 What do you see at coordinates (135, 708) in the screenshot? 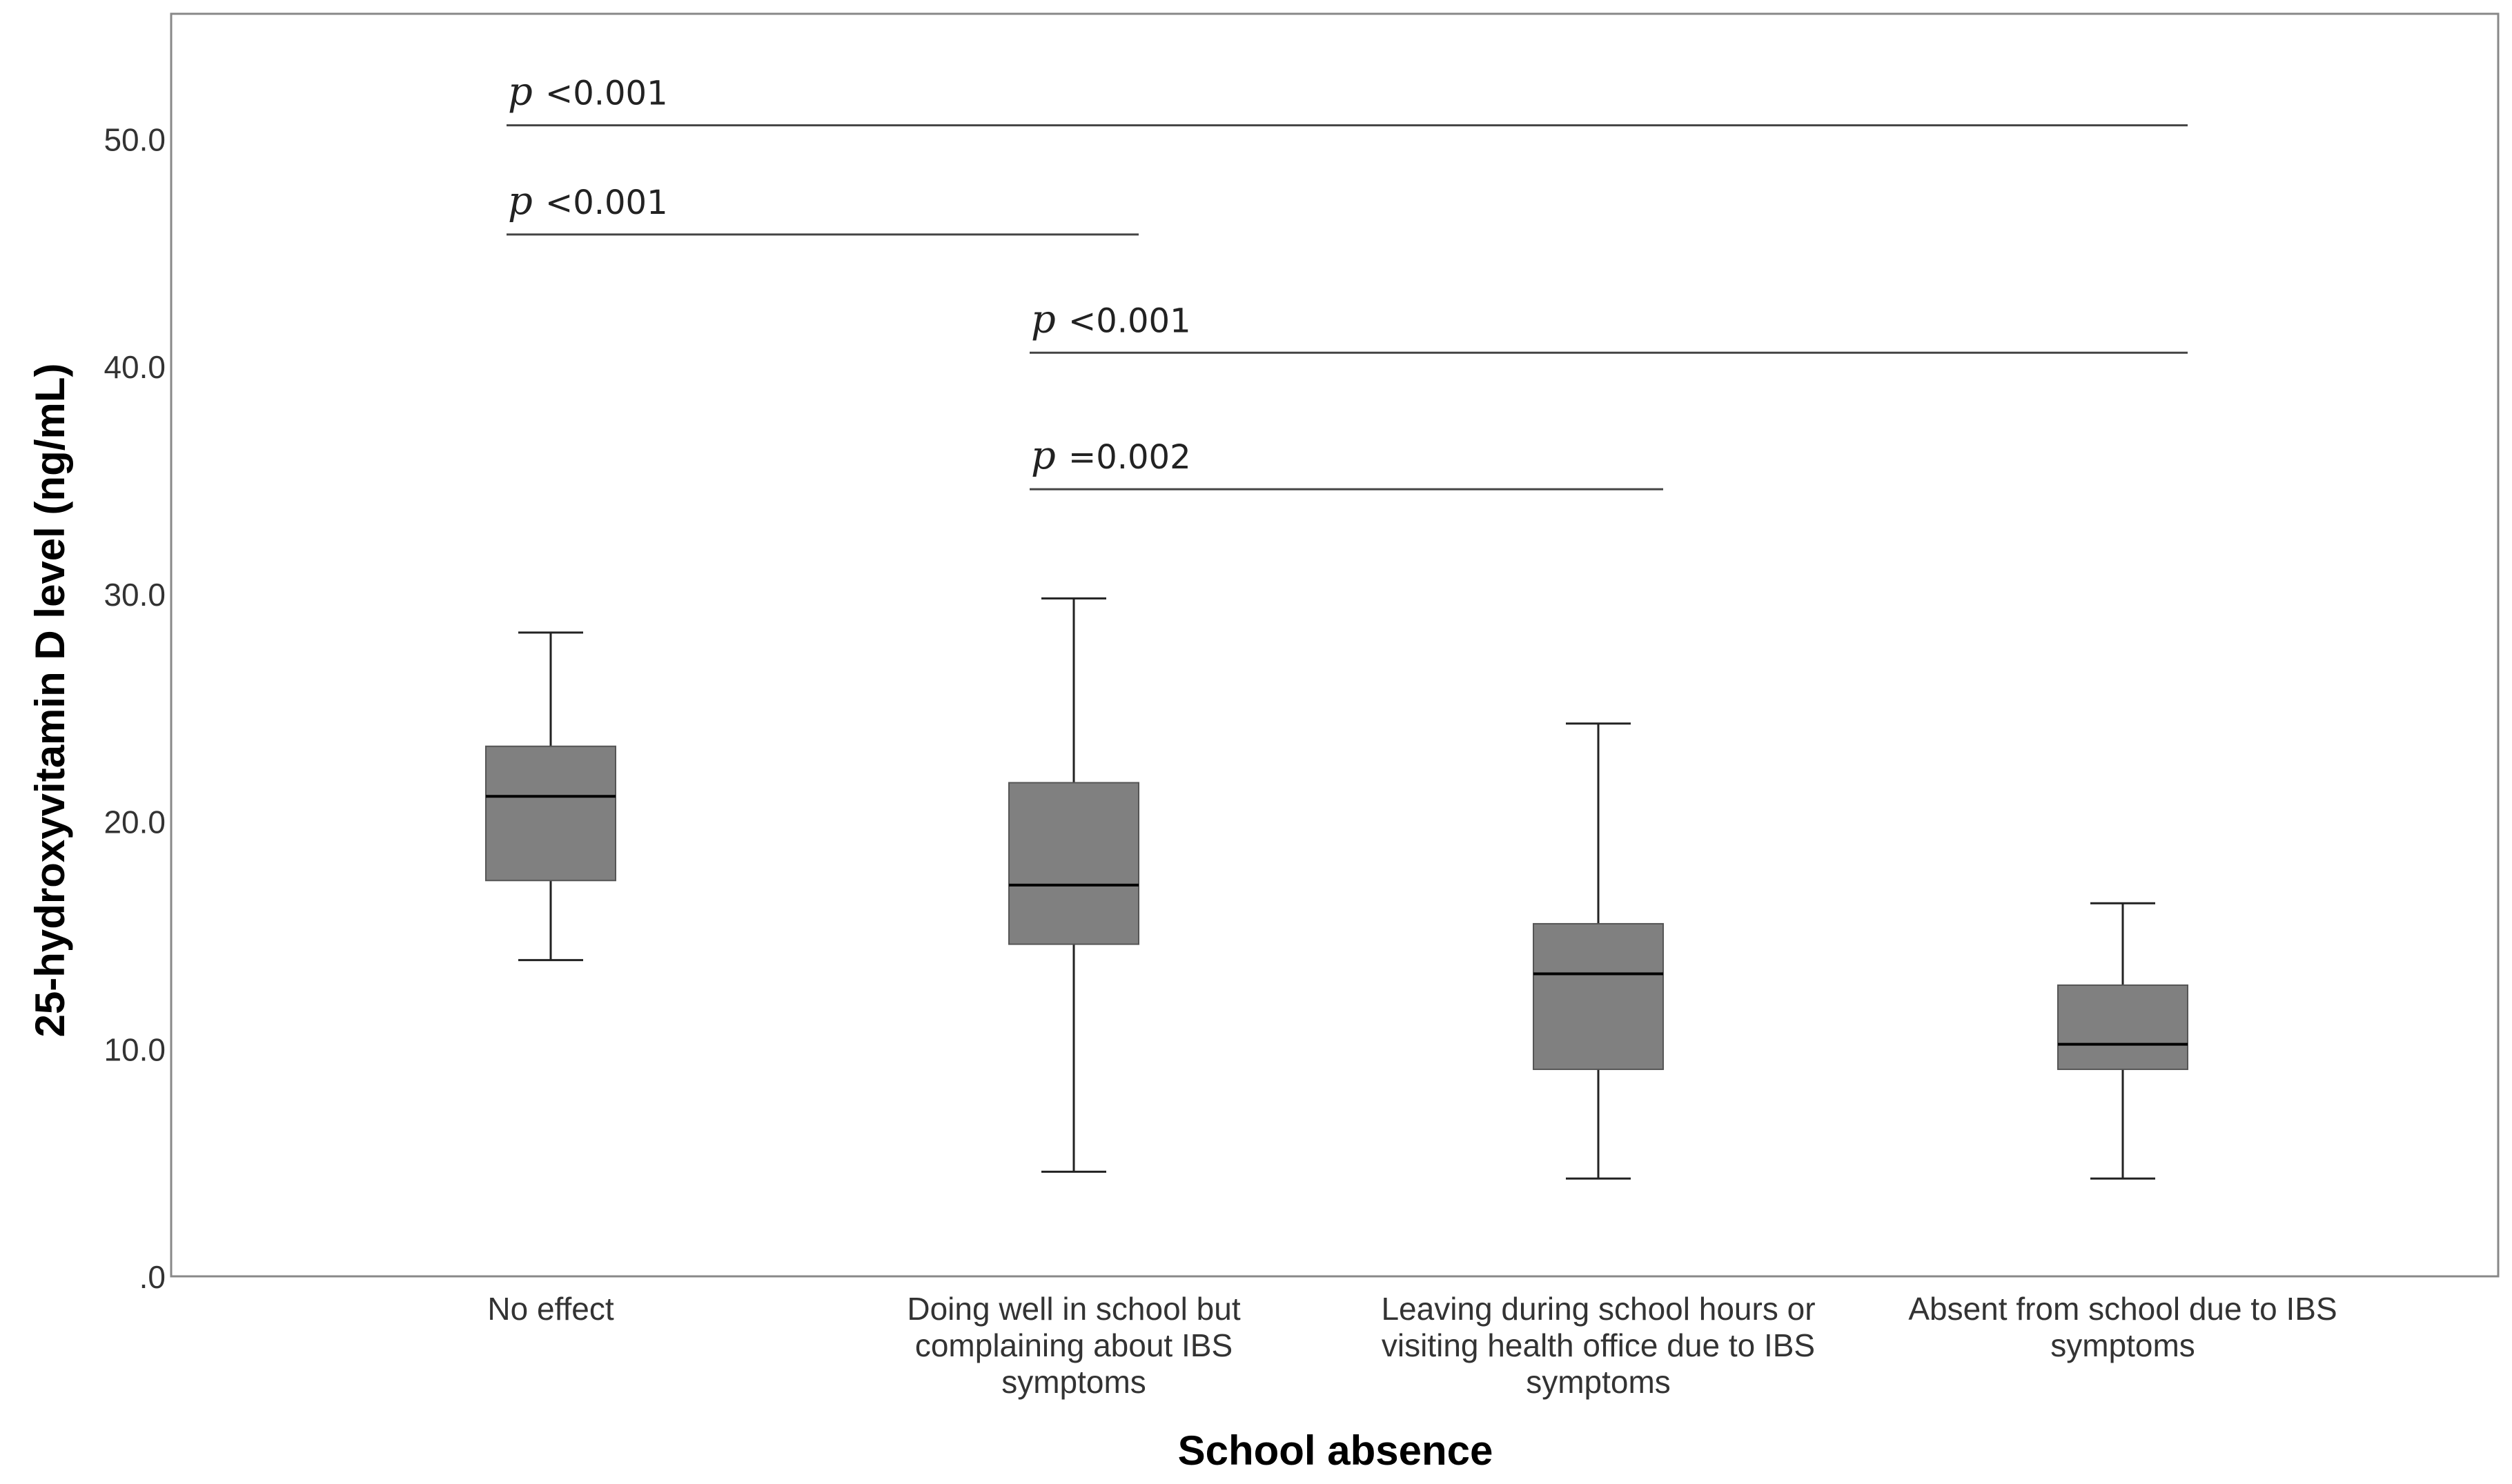
I see `y-axis-ticks: .0 10.0 20.0 30.0 40.0 50.0` at bounding box center [135, 708].